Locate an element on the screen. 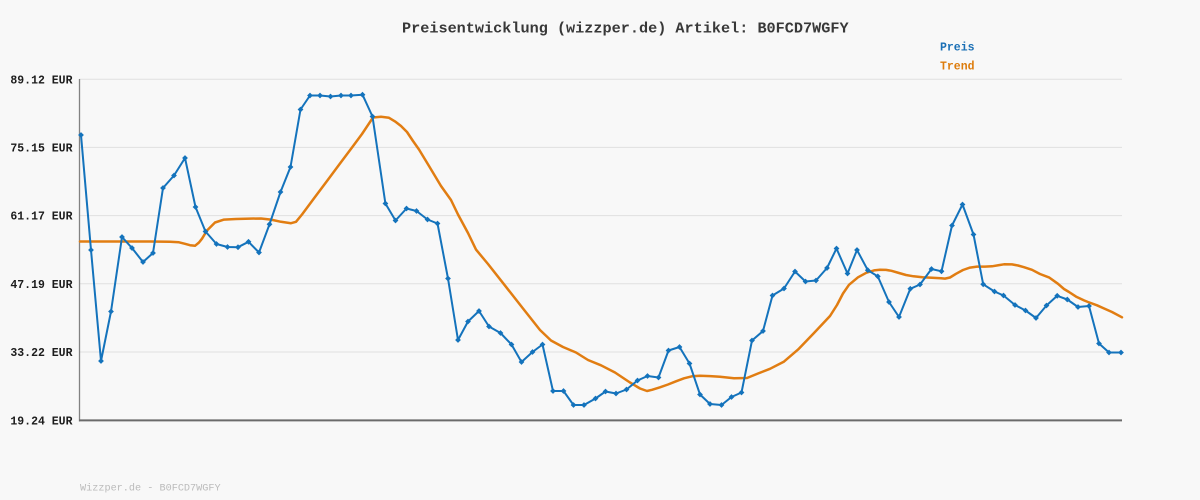 The height and width of the screenshot is (500, 1200). svg-text: Preis is located at coordinates (957, 48).